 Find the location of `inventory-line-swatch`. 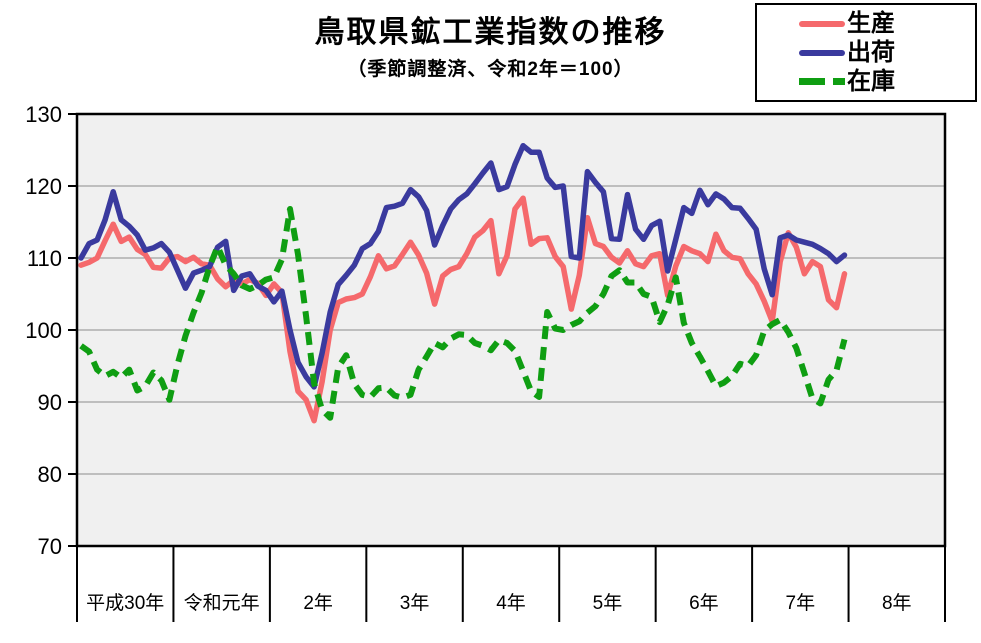

inventory-line-swatch is located at coordinates (822, 81).